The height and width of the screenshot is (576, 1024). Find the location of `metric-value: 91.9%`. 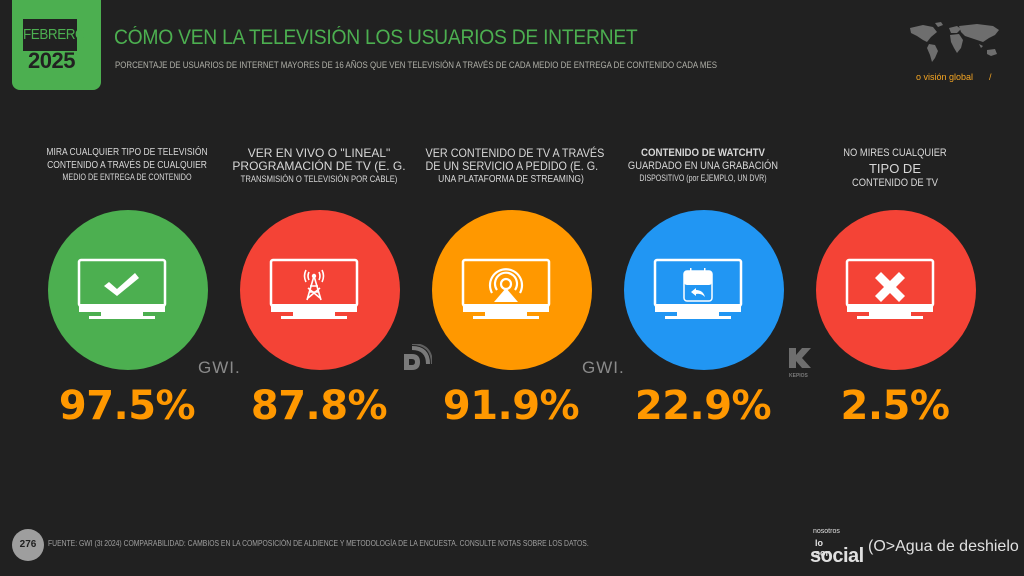

metric-value: 91.9% is located at coordinates (511, 406).